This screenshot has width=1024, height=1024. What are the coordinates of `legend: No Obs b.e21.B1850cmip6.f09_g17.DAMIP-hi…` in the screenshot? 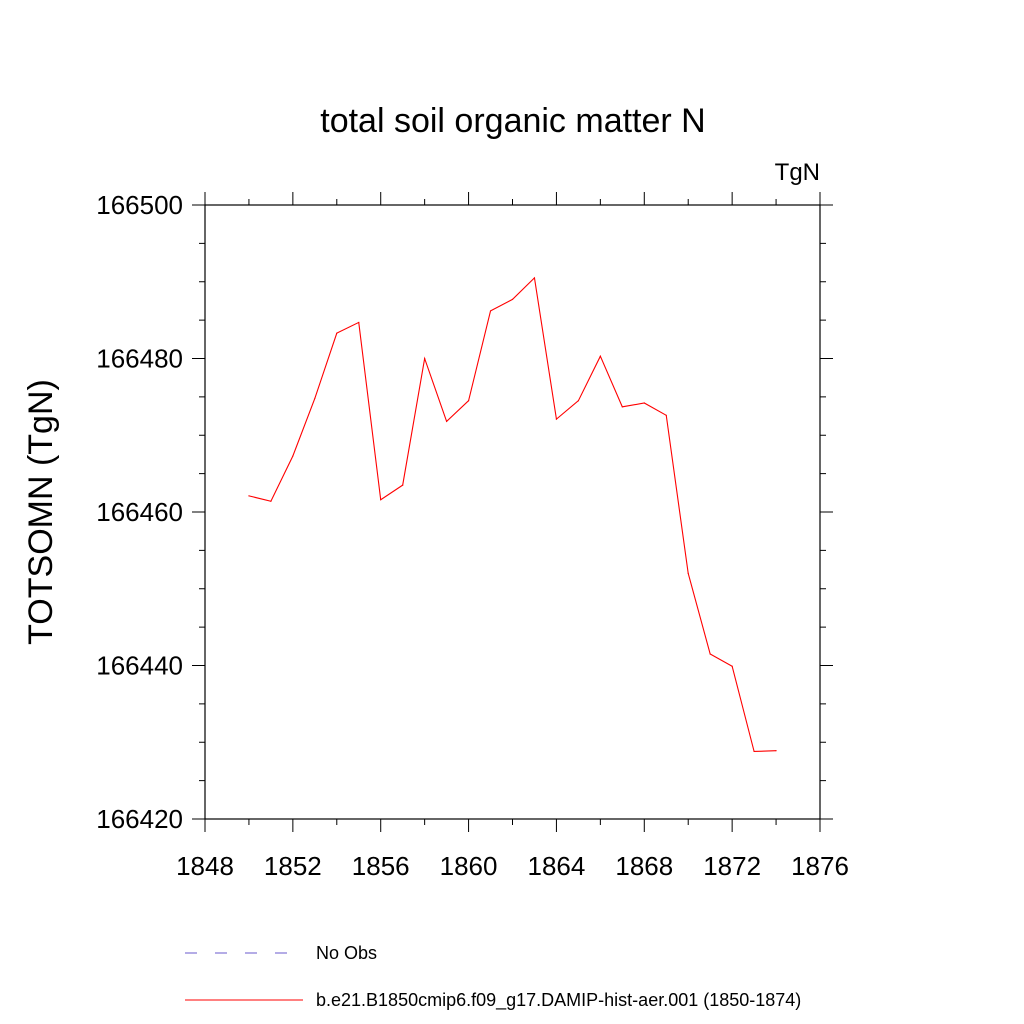 It's located at (493, 977).